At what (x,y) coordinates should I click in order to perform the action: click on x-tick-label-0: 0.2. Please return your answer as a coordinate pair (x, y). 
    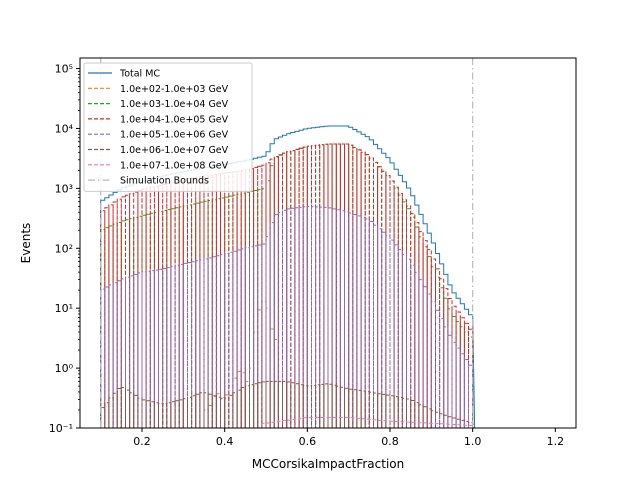
    Looking at the image, I should click on (142, 441).